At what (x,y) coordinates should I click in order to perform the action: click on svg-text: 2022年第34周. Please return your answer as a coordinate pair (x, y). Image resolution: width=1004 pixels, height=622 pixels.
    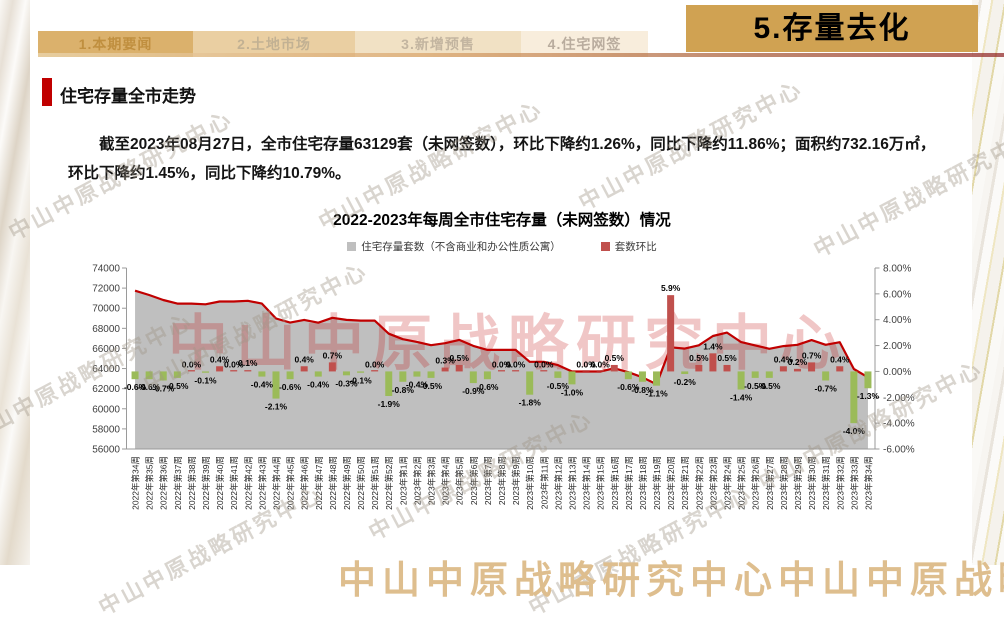
    Looking at the image, I should click on (136, 483).